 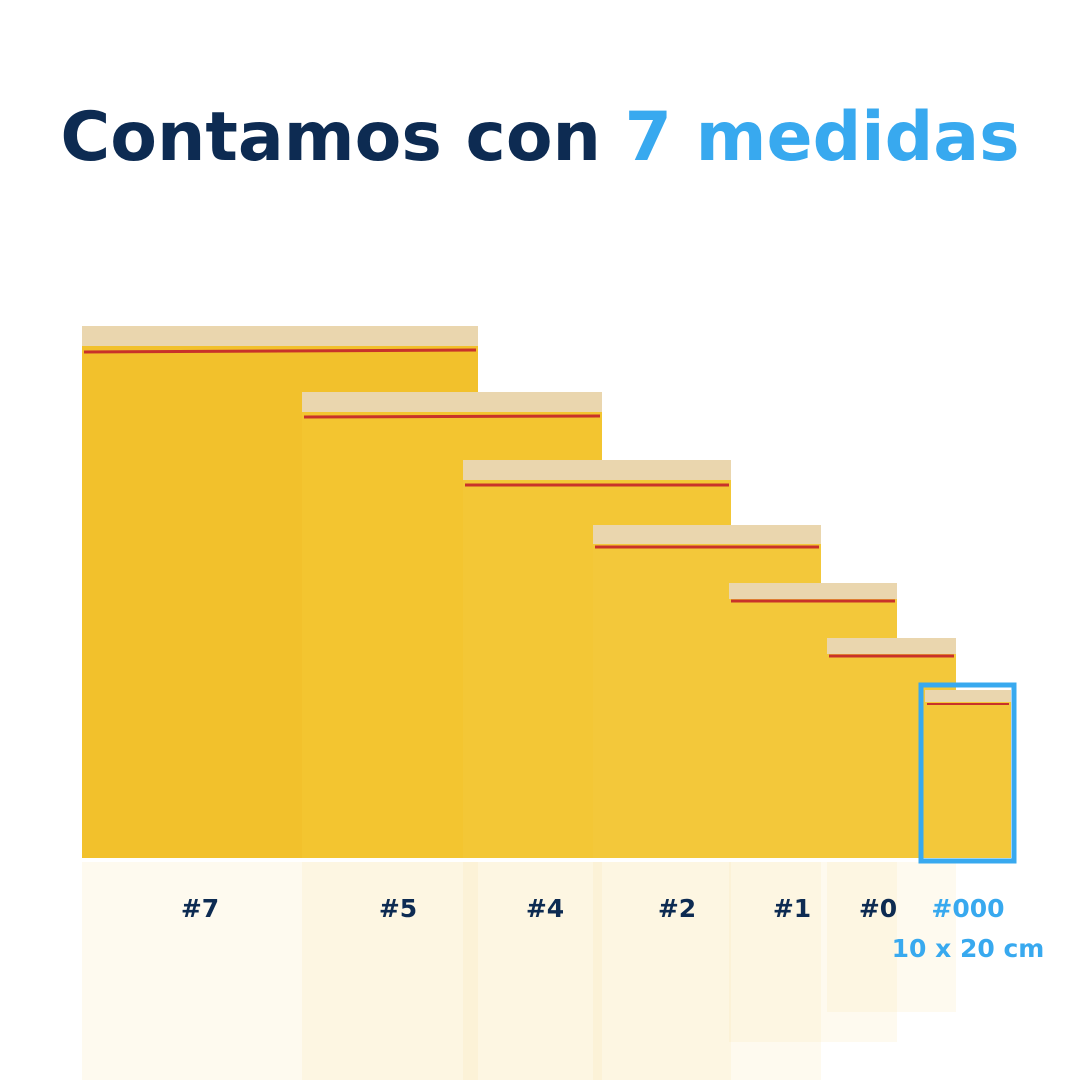 I want to click on title: Contamos con 7 medidas, so click(x=539, y=137).